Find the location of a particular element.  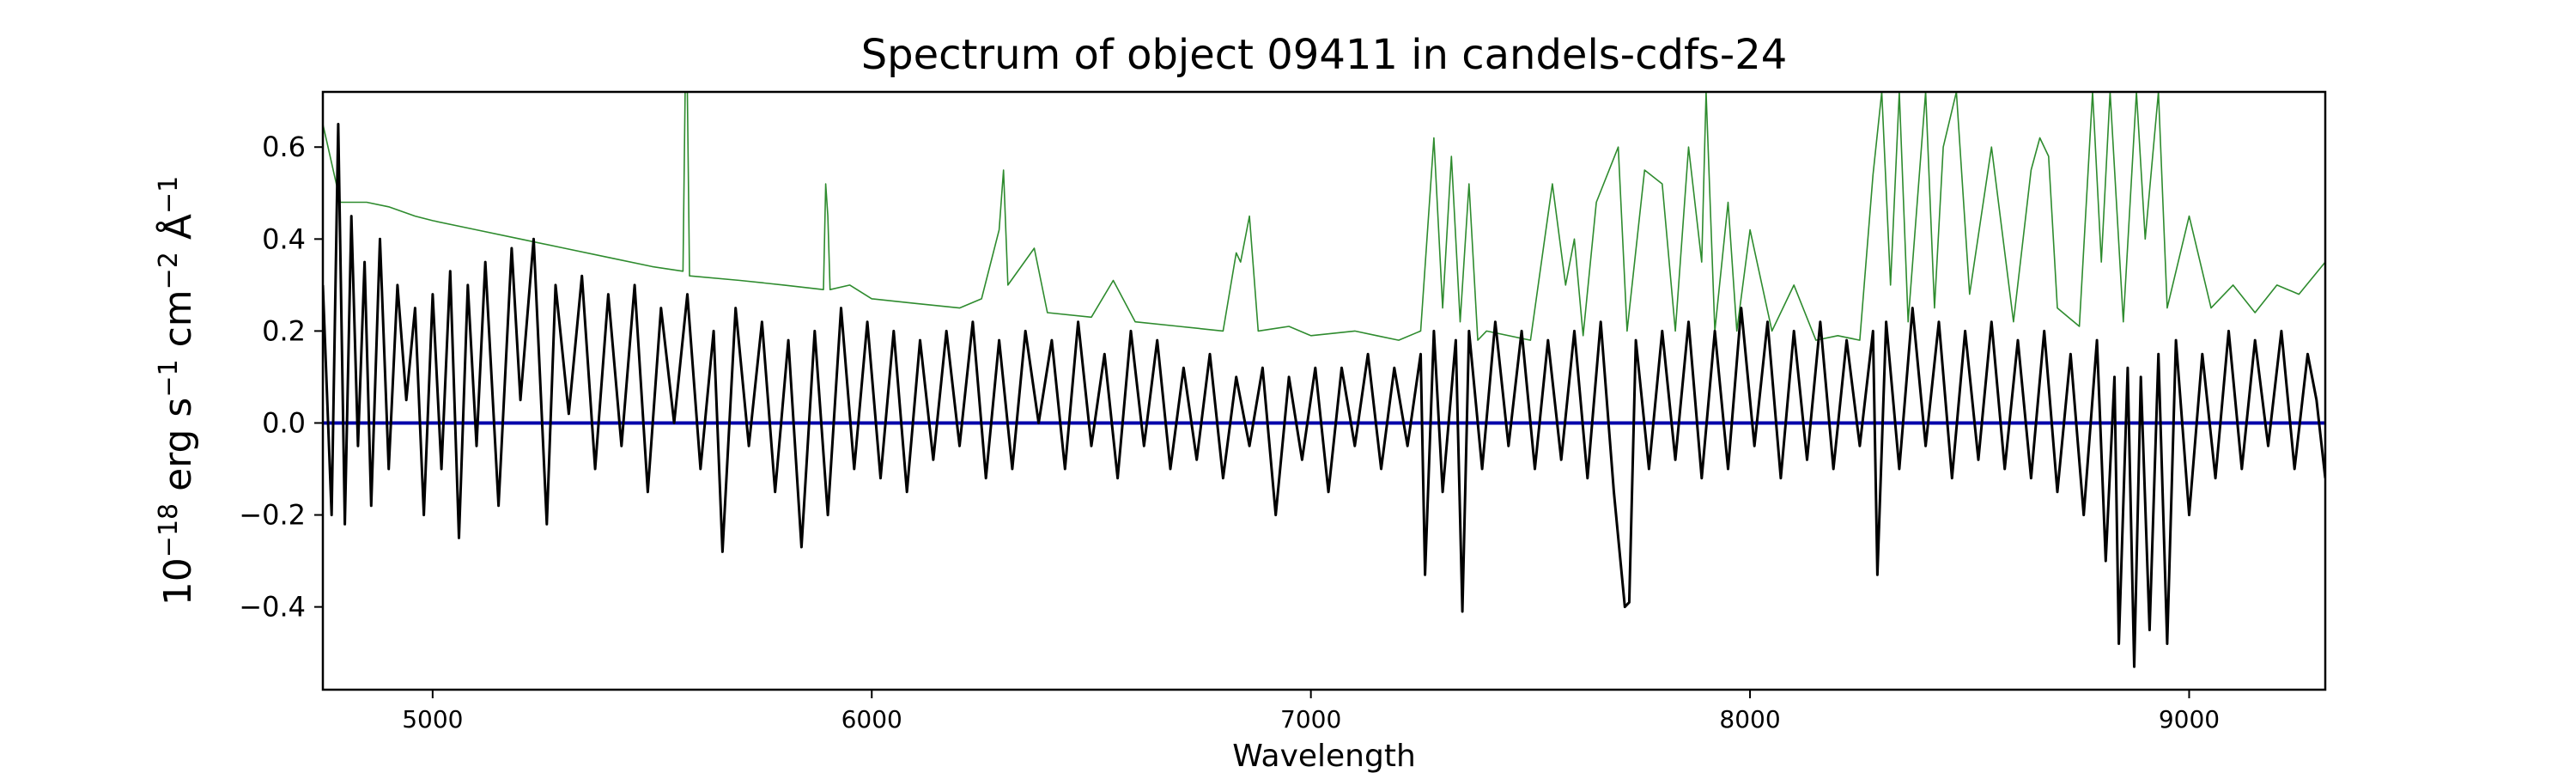

y-label-unit2: cm is located at coordinates (178, 324).